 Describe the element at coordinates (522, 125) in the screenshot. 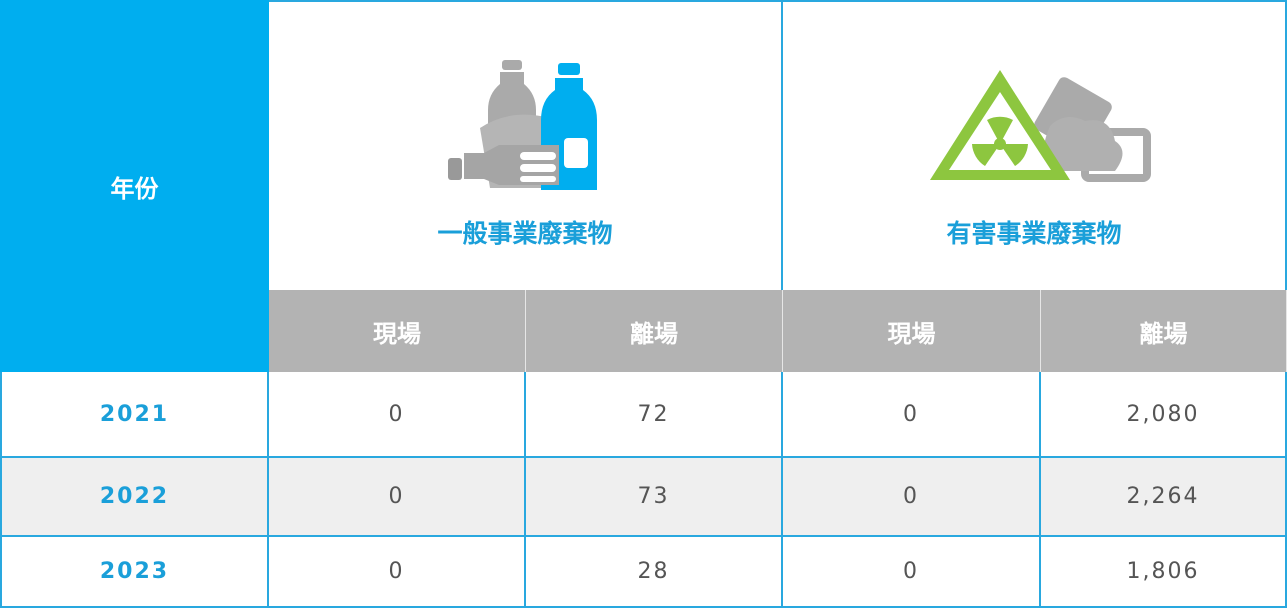

I see `general-waste-icon` at that location.